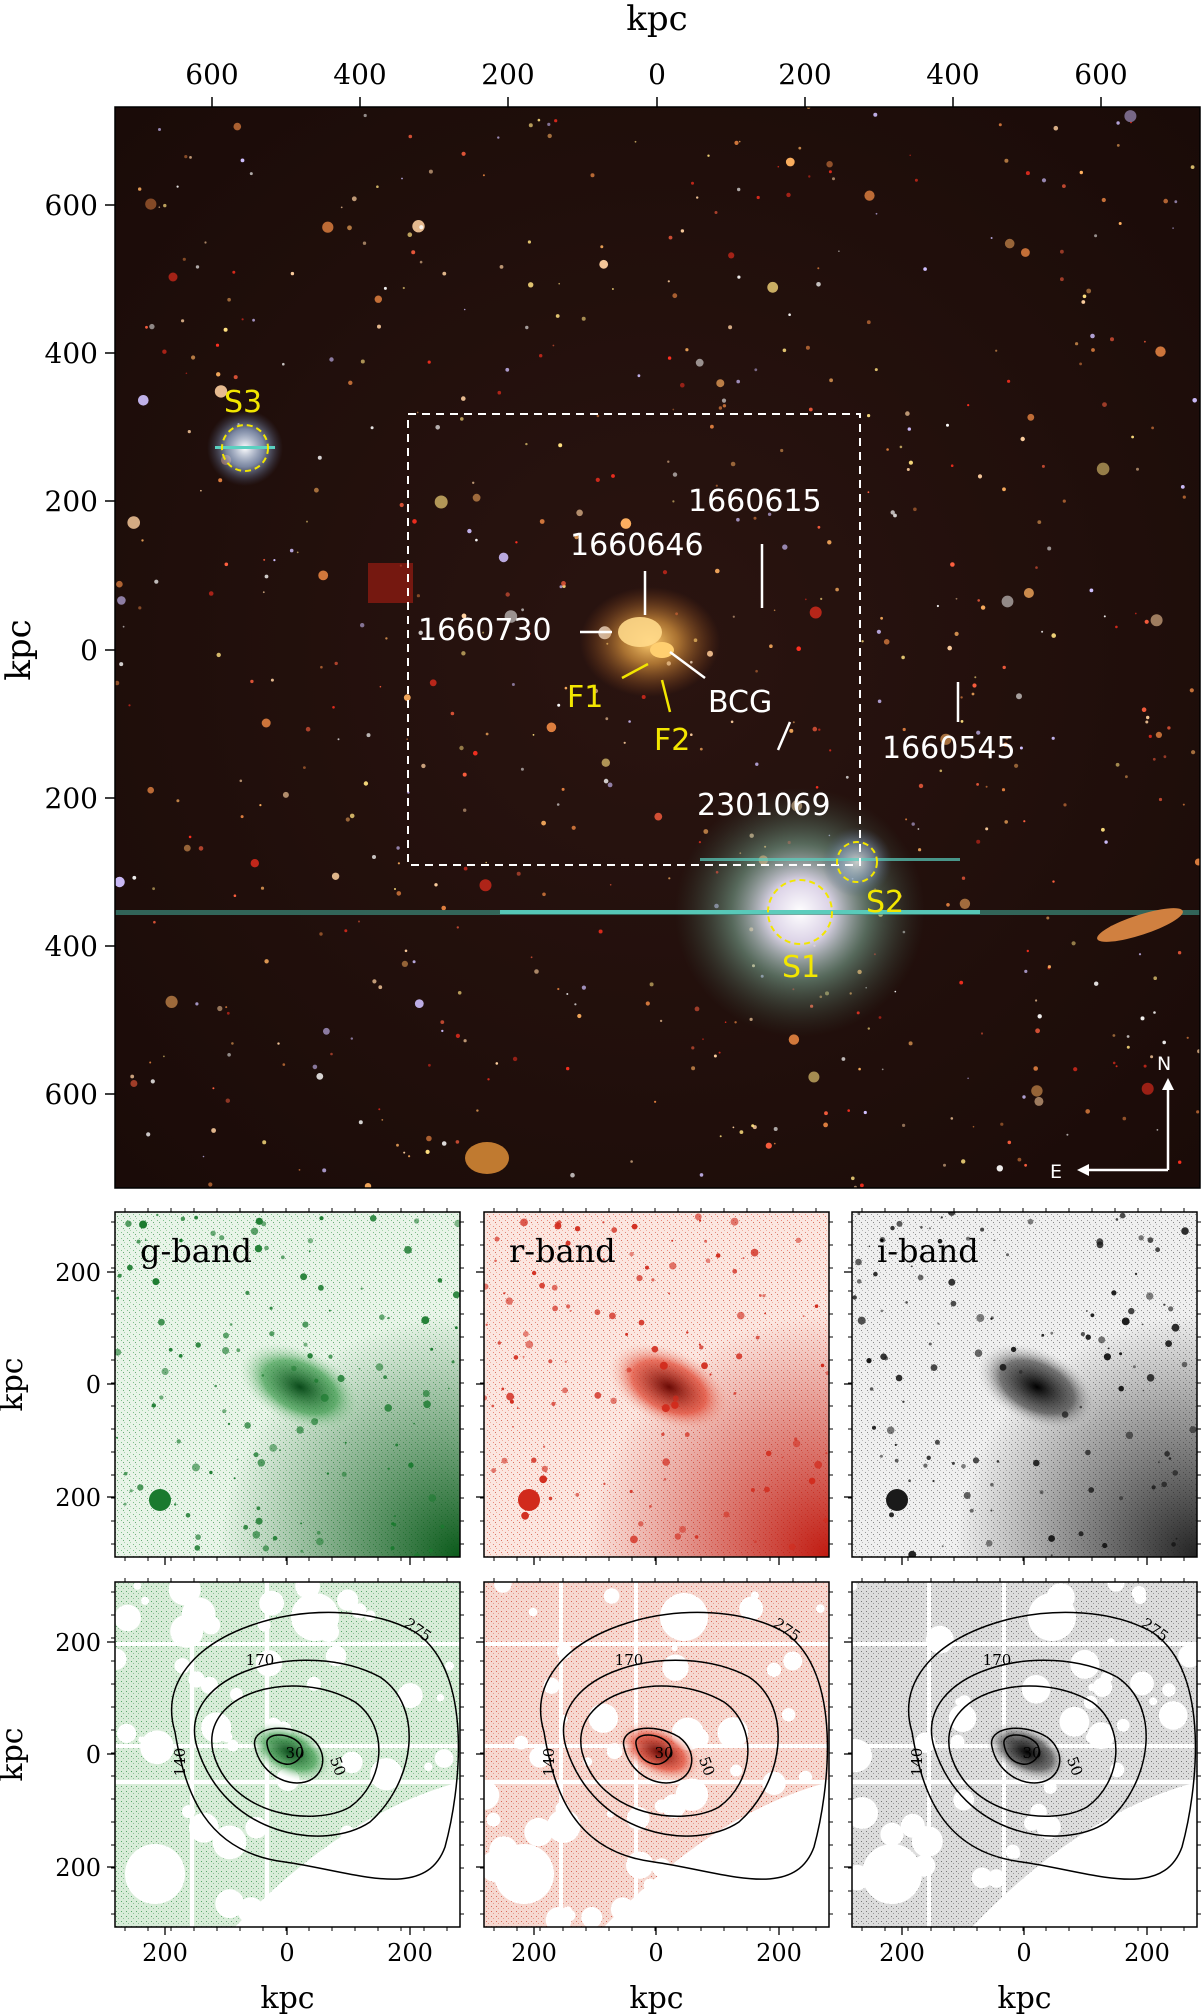  What do you see at coordinates (801, 967) in the screenshot?
I see `label-s1: S1` at bounding box center [801, 967].